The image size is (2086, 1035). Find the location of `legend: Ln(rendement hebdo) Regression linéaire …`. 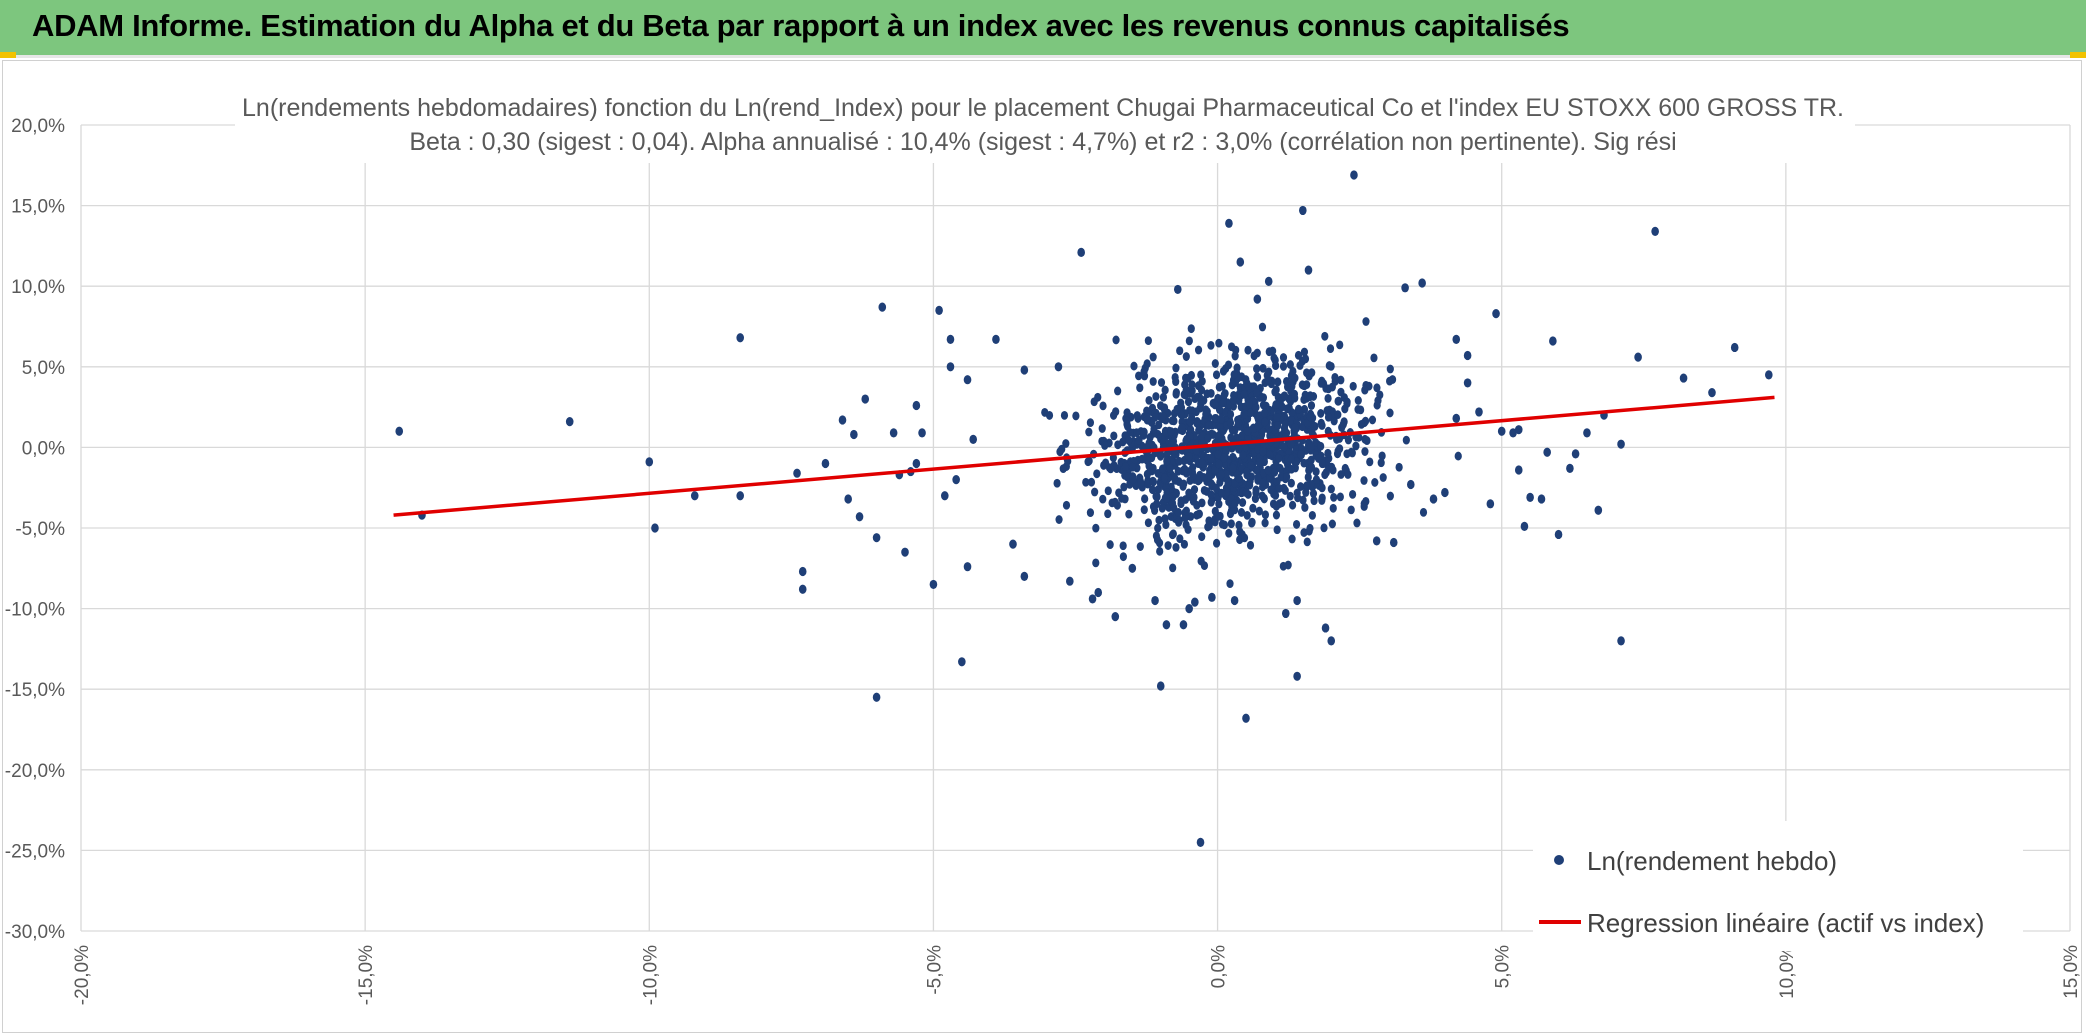

legend: Ln(rendement hebdo) Regression linéaire … is located at coordinates (1778, 886).